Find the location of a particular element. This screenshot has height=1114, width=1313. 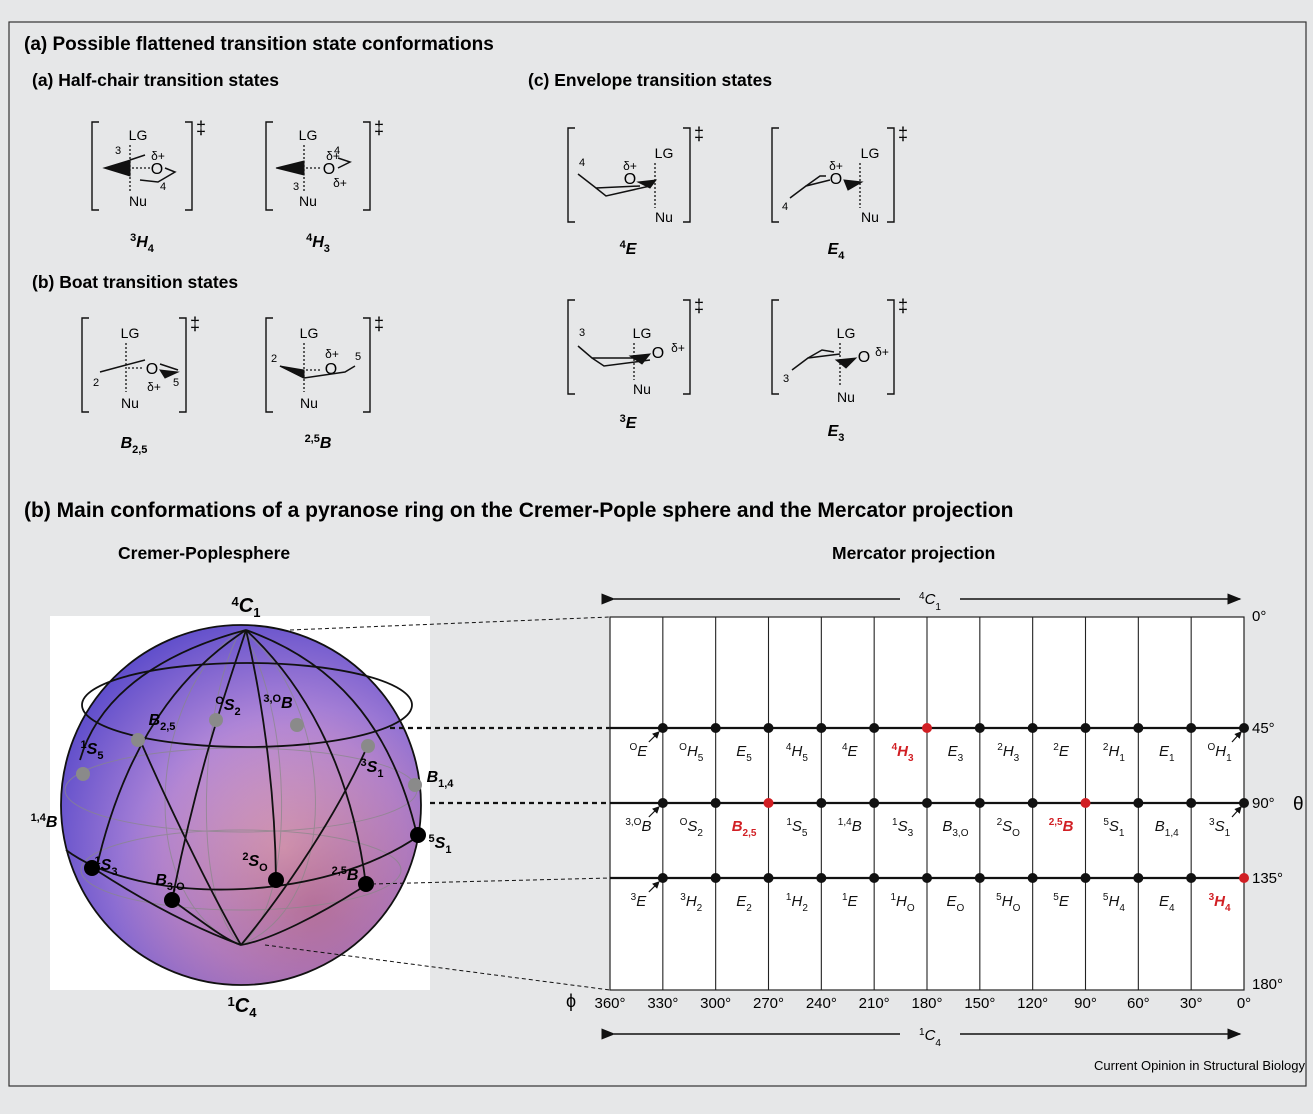

phi-tick: 330° is located at coordinates (662, 1003).